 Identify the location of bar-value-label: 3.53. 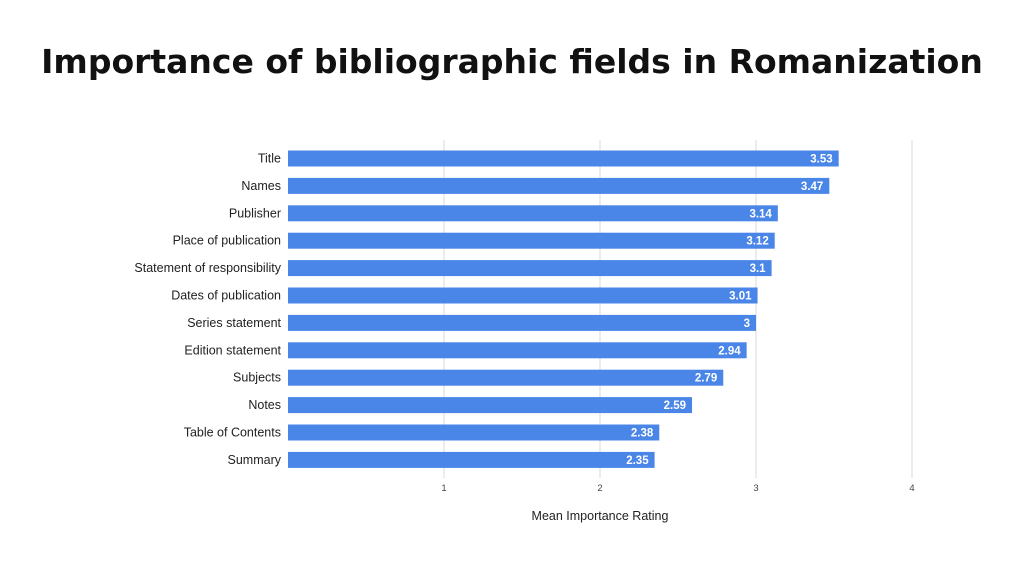
(821, 160).